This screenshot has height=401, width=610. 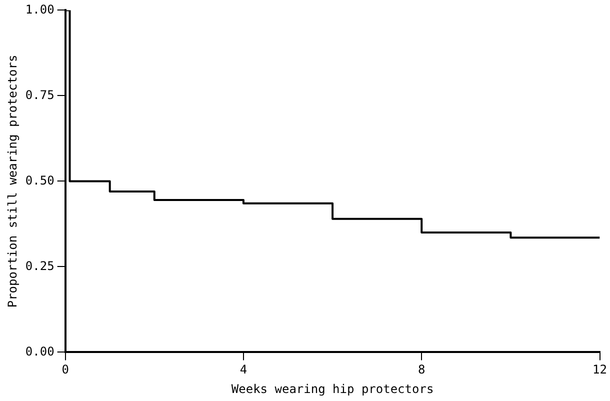 I want to click on y-tick-label: 0.50, so click(x=39, y=180).